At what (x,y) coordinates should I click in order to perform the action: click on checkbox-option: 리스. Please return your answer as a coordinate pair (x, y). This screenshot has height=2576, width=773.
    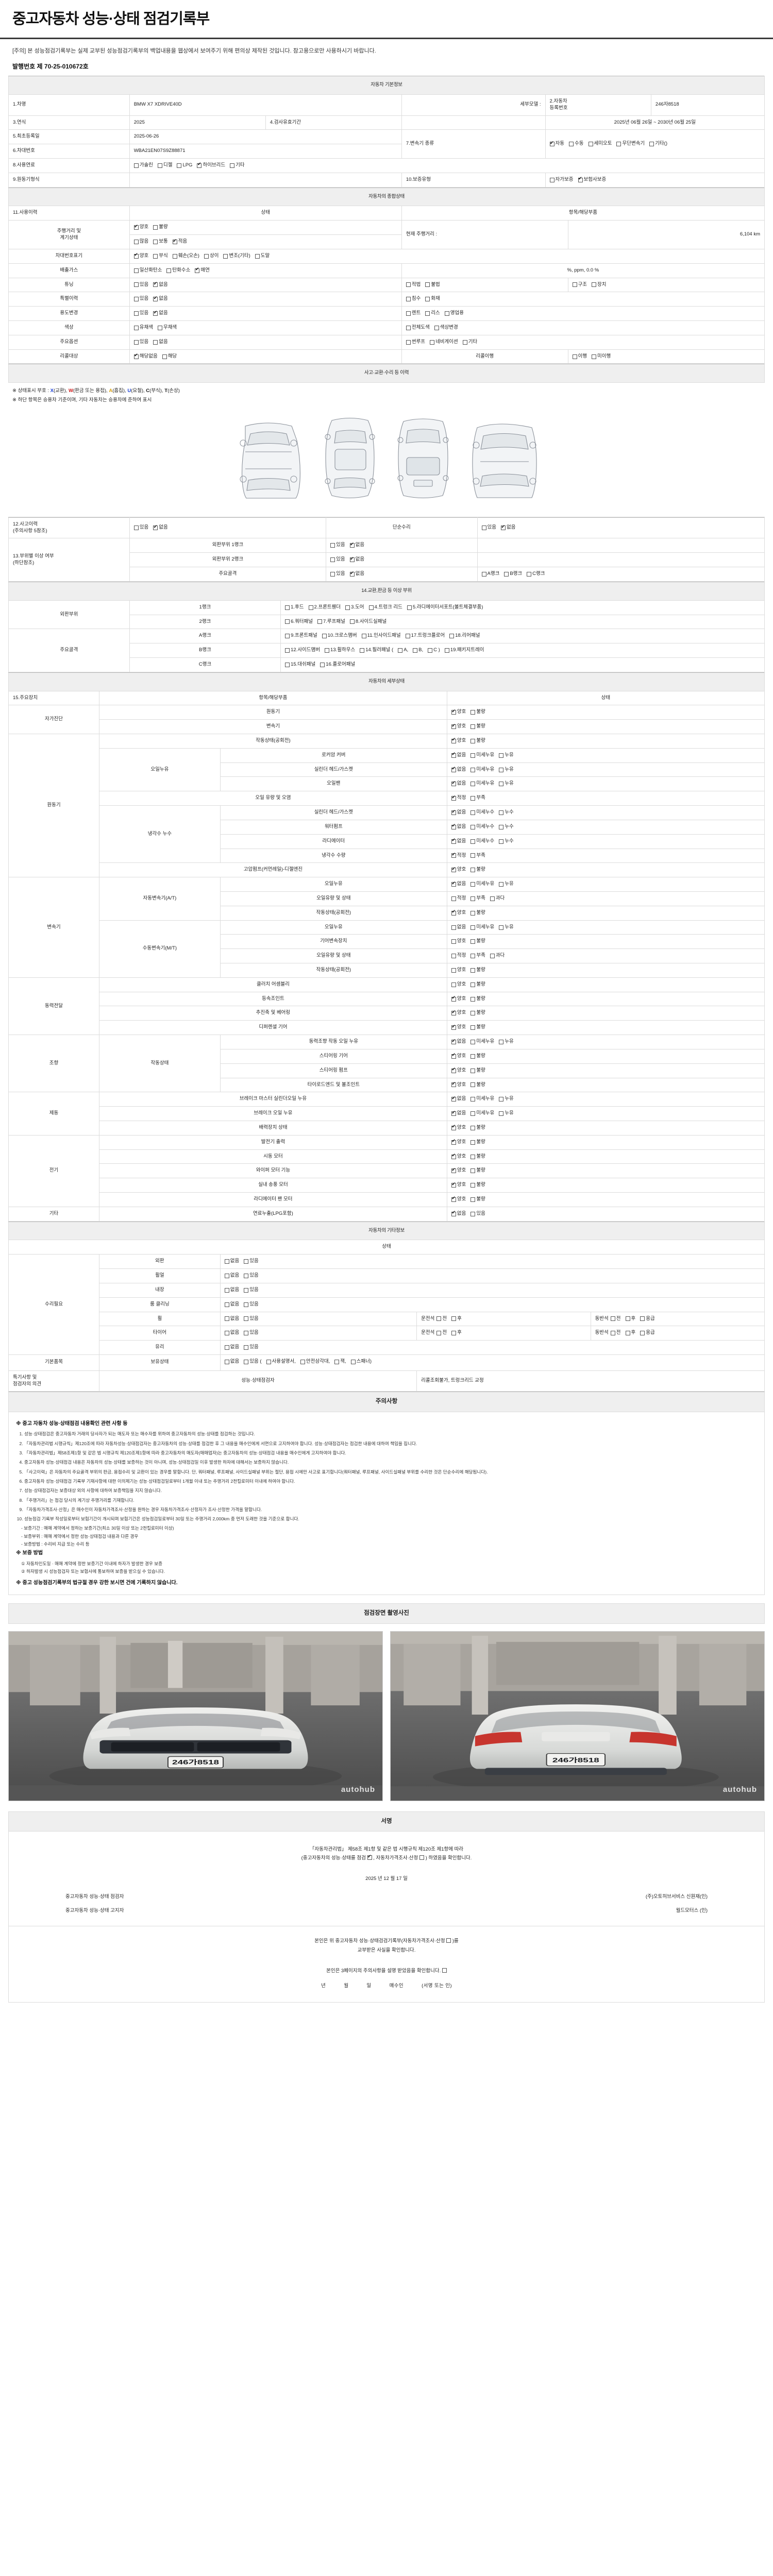
    Looking at the image, I should click on (432, 313).